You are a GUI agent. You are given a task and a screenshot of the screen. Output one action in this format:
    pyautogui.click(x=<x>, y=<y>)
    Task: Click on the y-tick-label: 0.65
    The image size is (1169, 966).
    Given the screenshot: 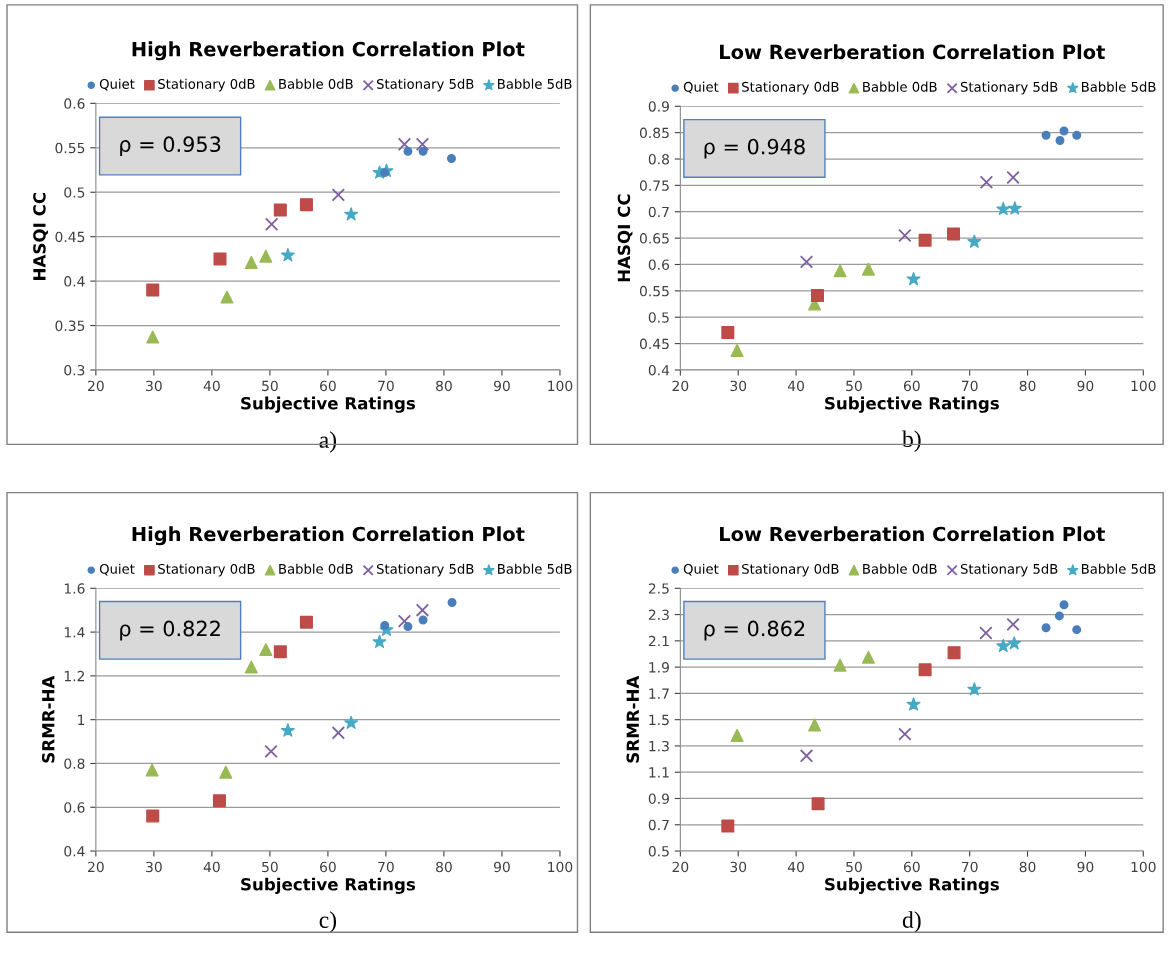 What is the action you would take?
    pyautogui.click(x=654, y=238)
    